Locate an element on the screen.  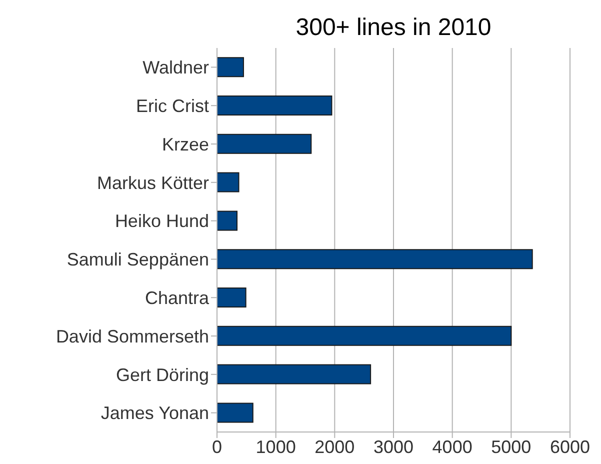
chart-title: 300+ lines in 2010 is located at coordinates (393, 28).